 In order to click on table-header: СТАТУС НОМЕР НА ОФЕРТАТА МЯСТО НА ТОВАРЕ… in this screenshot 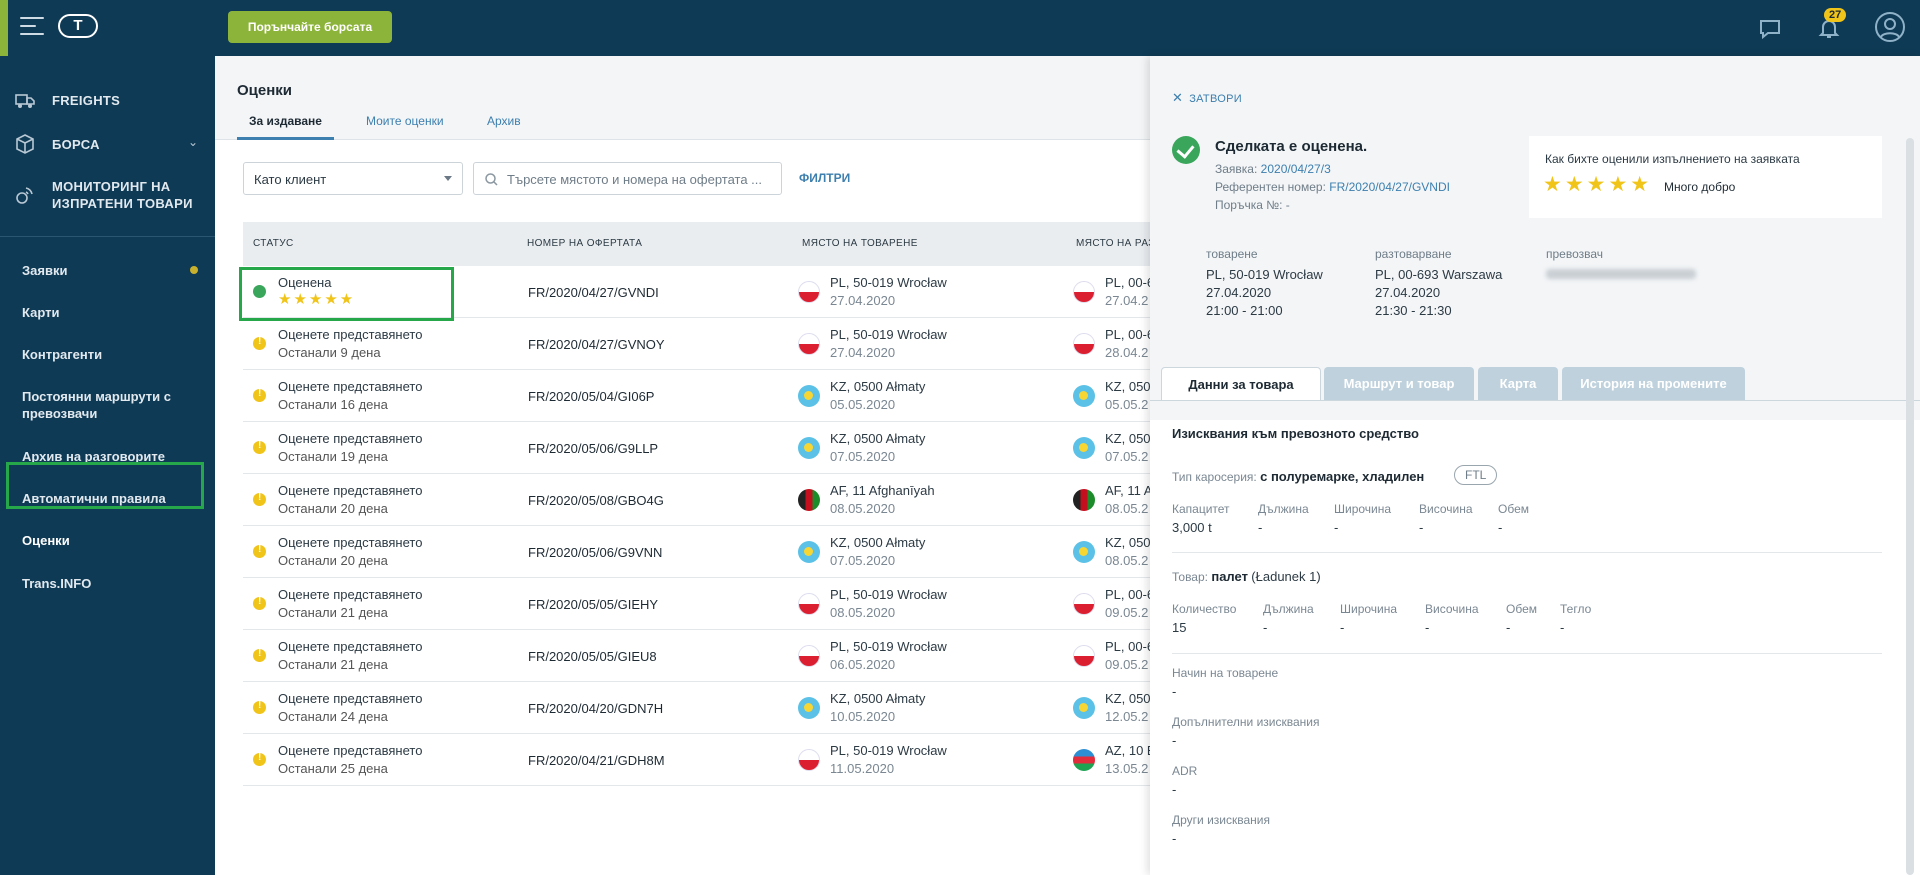, I will do `click(698, 244)`.